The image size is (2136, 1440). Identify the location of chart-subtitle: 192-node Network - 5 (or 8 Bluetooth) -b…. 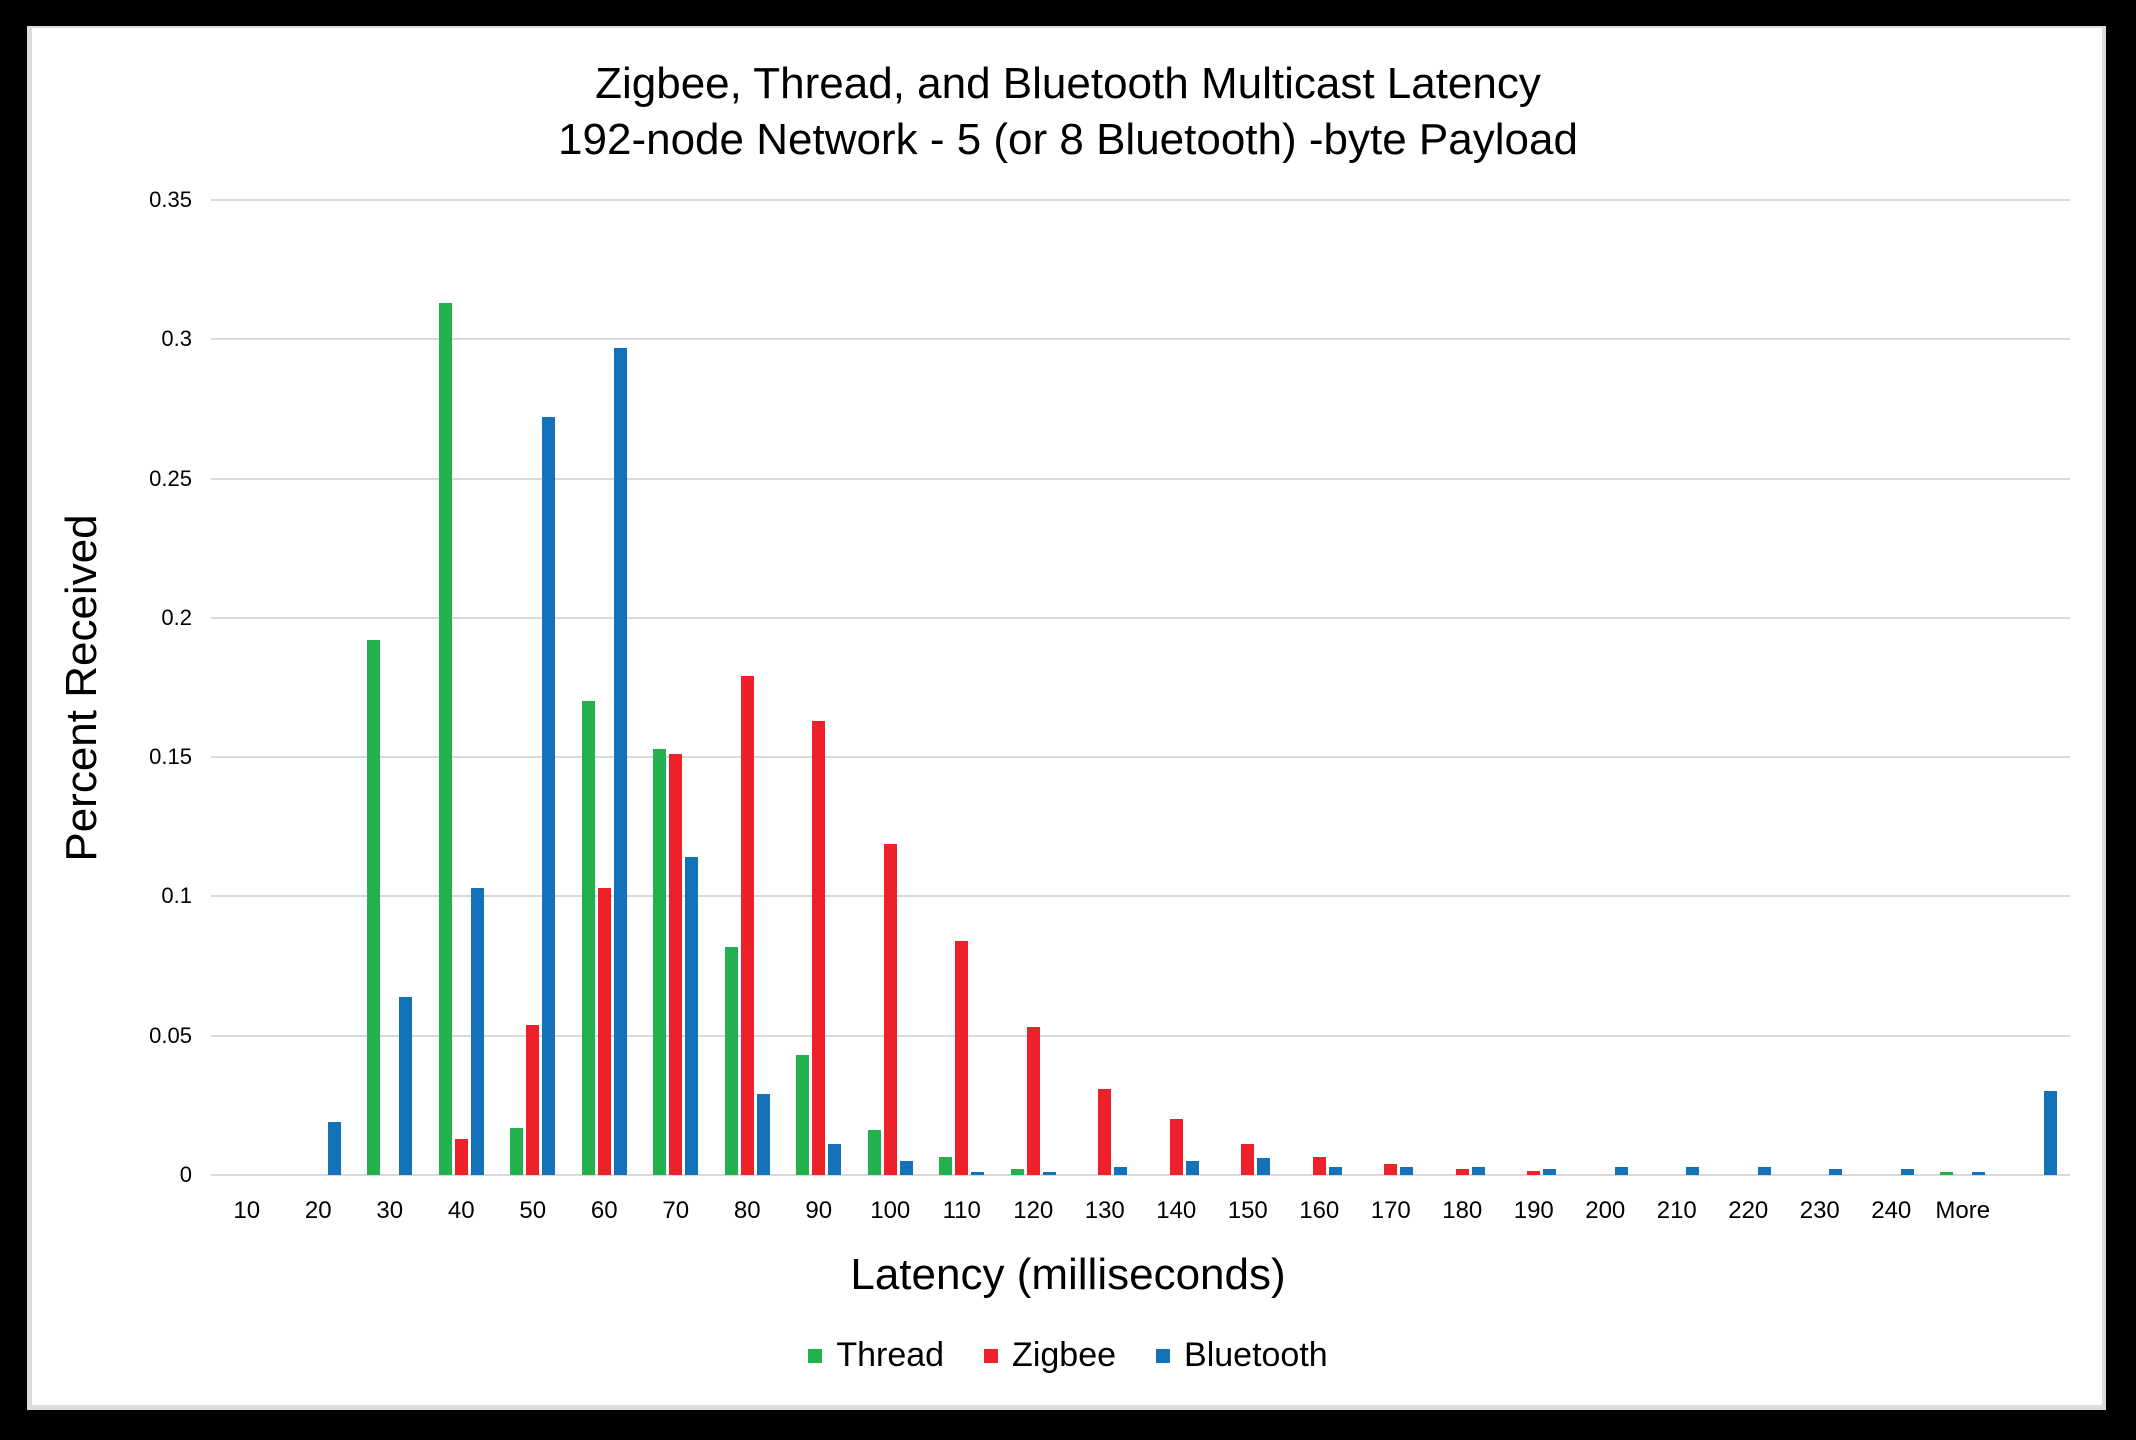
(1068, 139).